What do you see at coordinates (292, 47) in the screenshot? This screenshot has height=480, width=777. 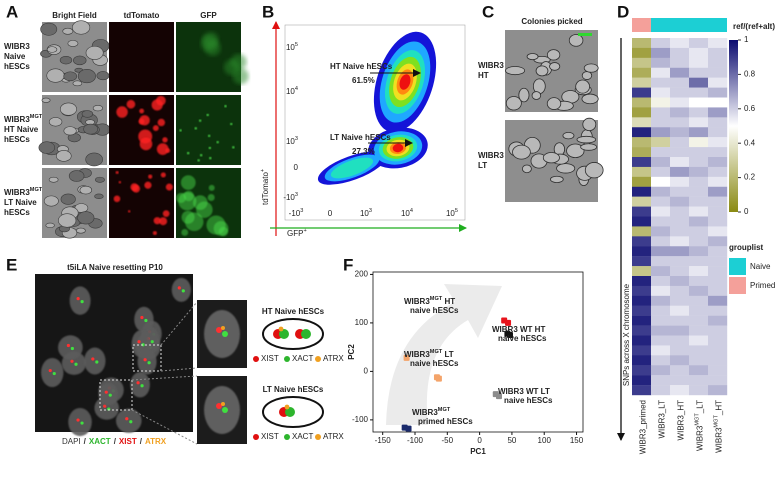 I see `y-tick-label: 105` at bounding box center [292, 47].